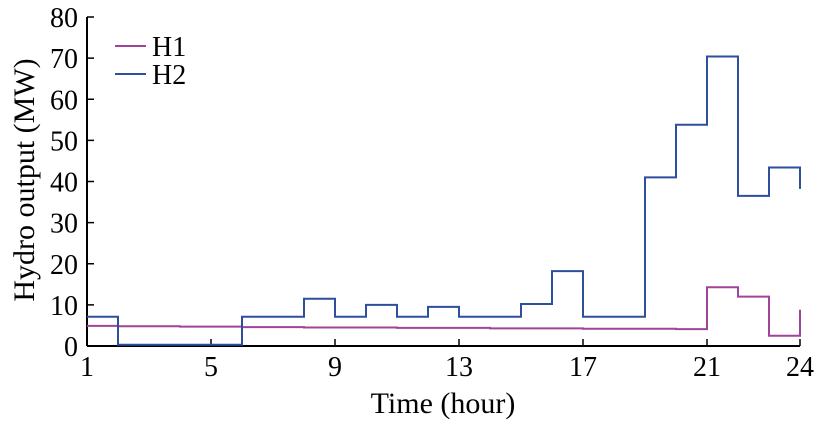 This screenshot has height=424, width=817. Describe the element at coordinates (443, 403) in the screenshot. I see `x-axis-title: Time (hour)` at that location.